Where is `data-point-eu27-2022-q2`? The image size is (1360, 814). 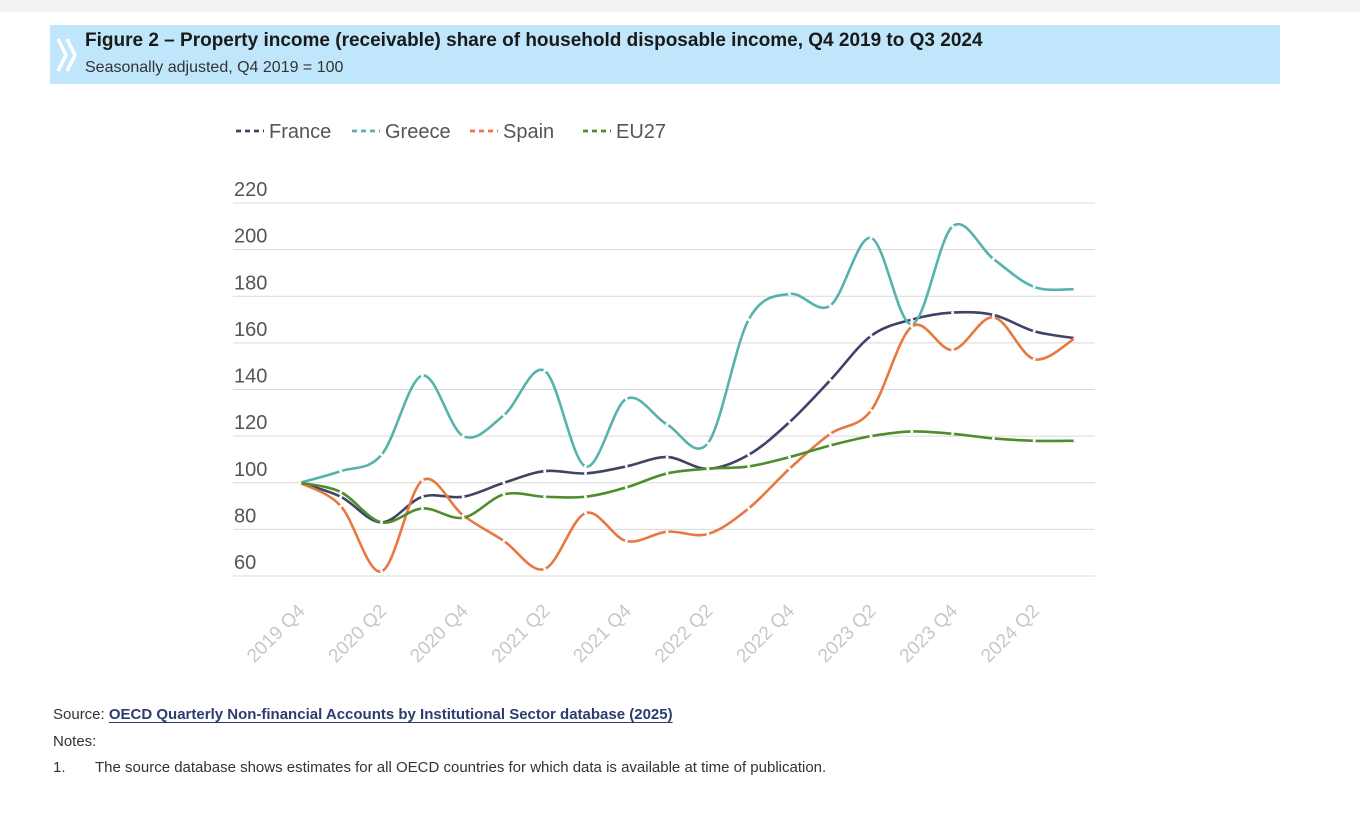
data-point-eu27-2022-q2 is located at coordinates (708, 469).